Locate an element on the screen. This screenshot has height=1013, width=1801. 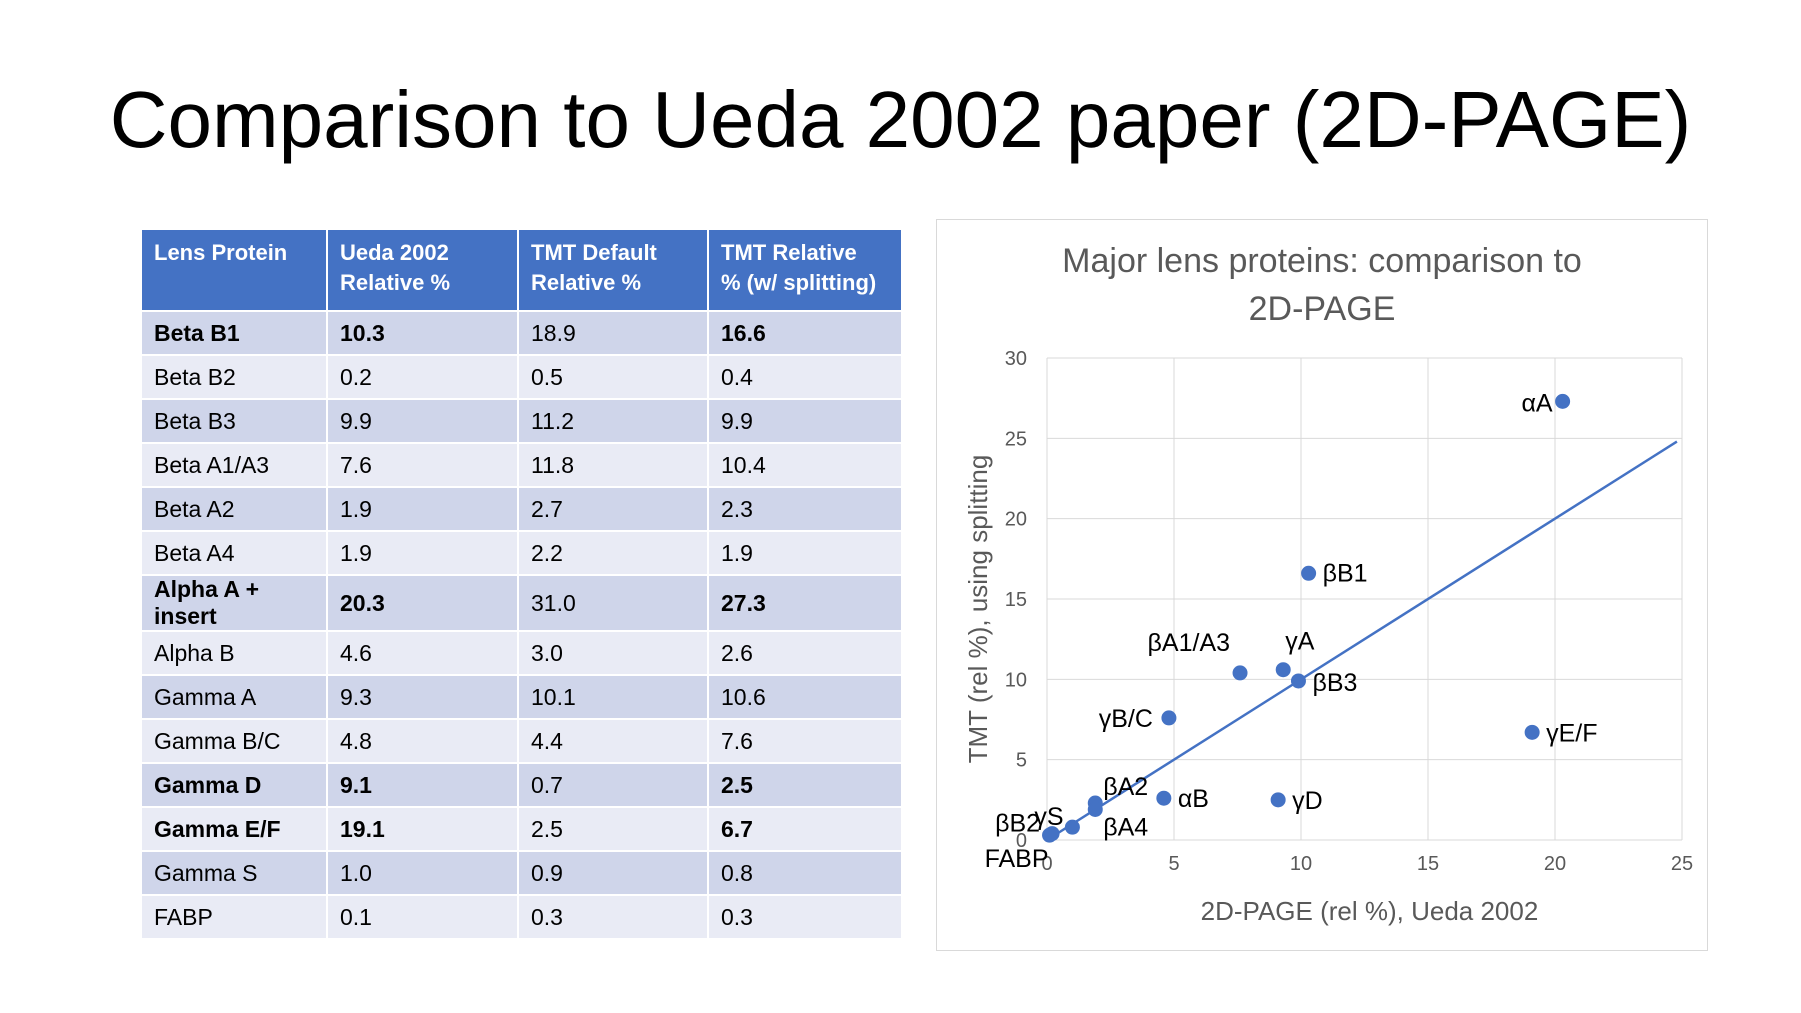
table-cell: Beta A2 is located at coordinates (234, 509).